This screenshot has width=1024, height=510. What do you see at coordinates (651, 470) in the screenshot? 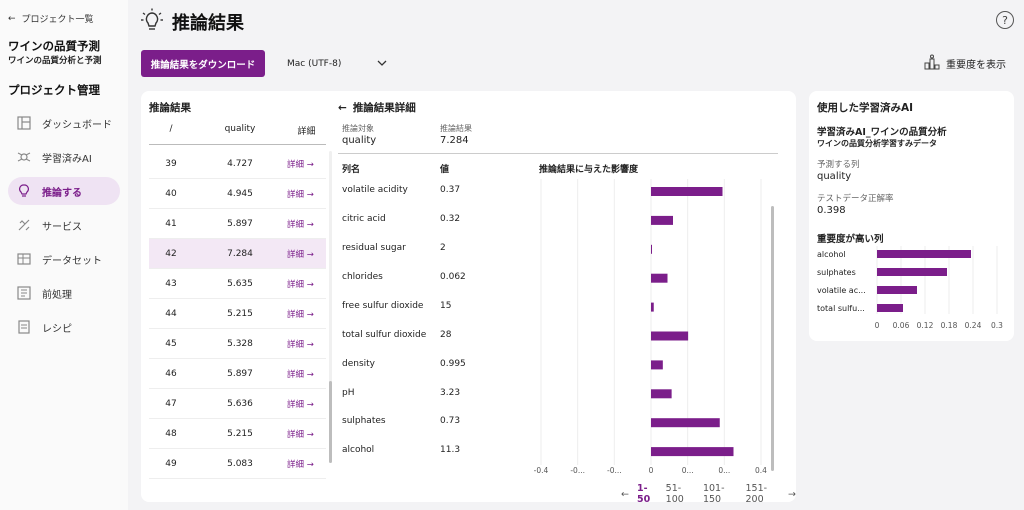
I see `chart-tick-label: 0` at bounding box center [651, 470].